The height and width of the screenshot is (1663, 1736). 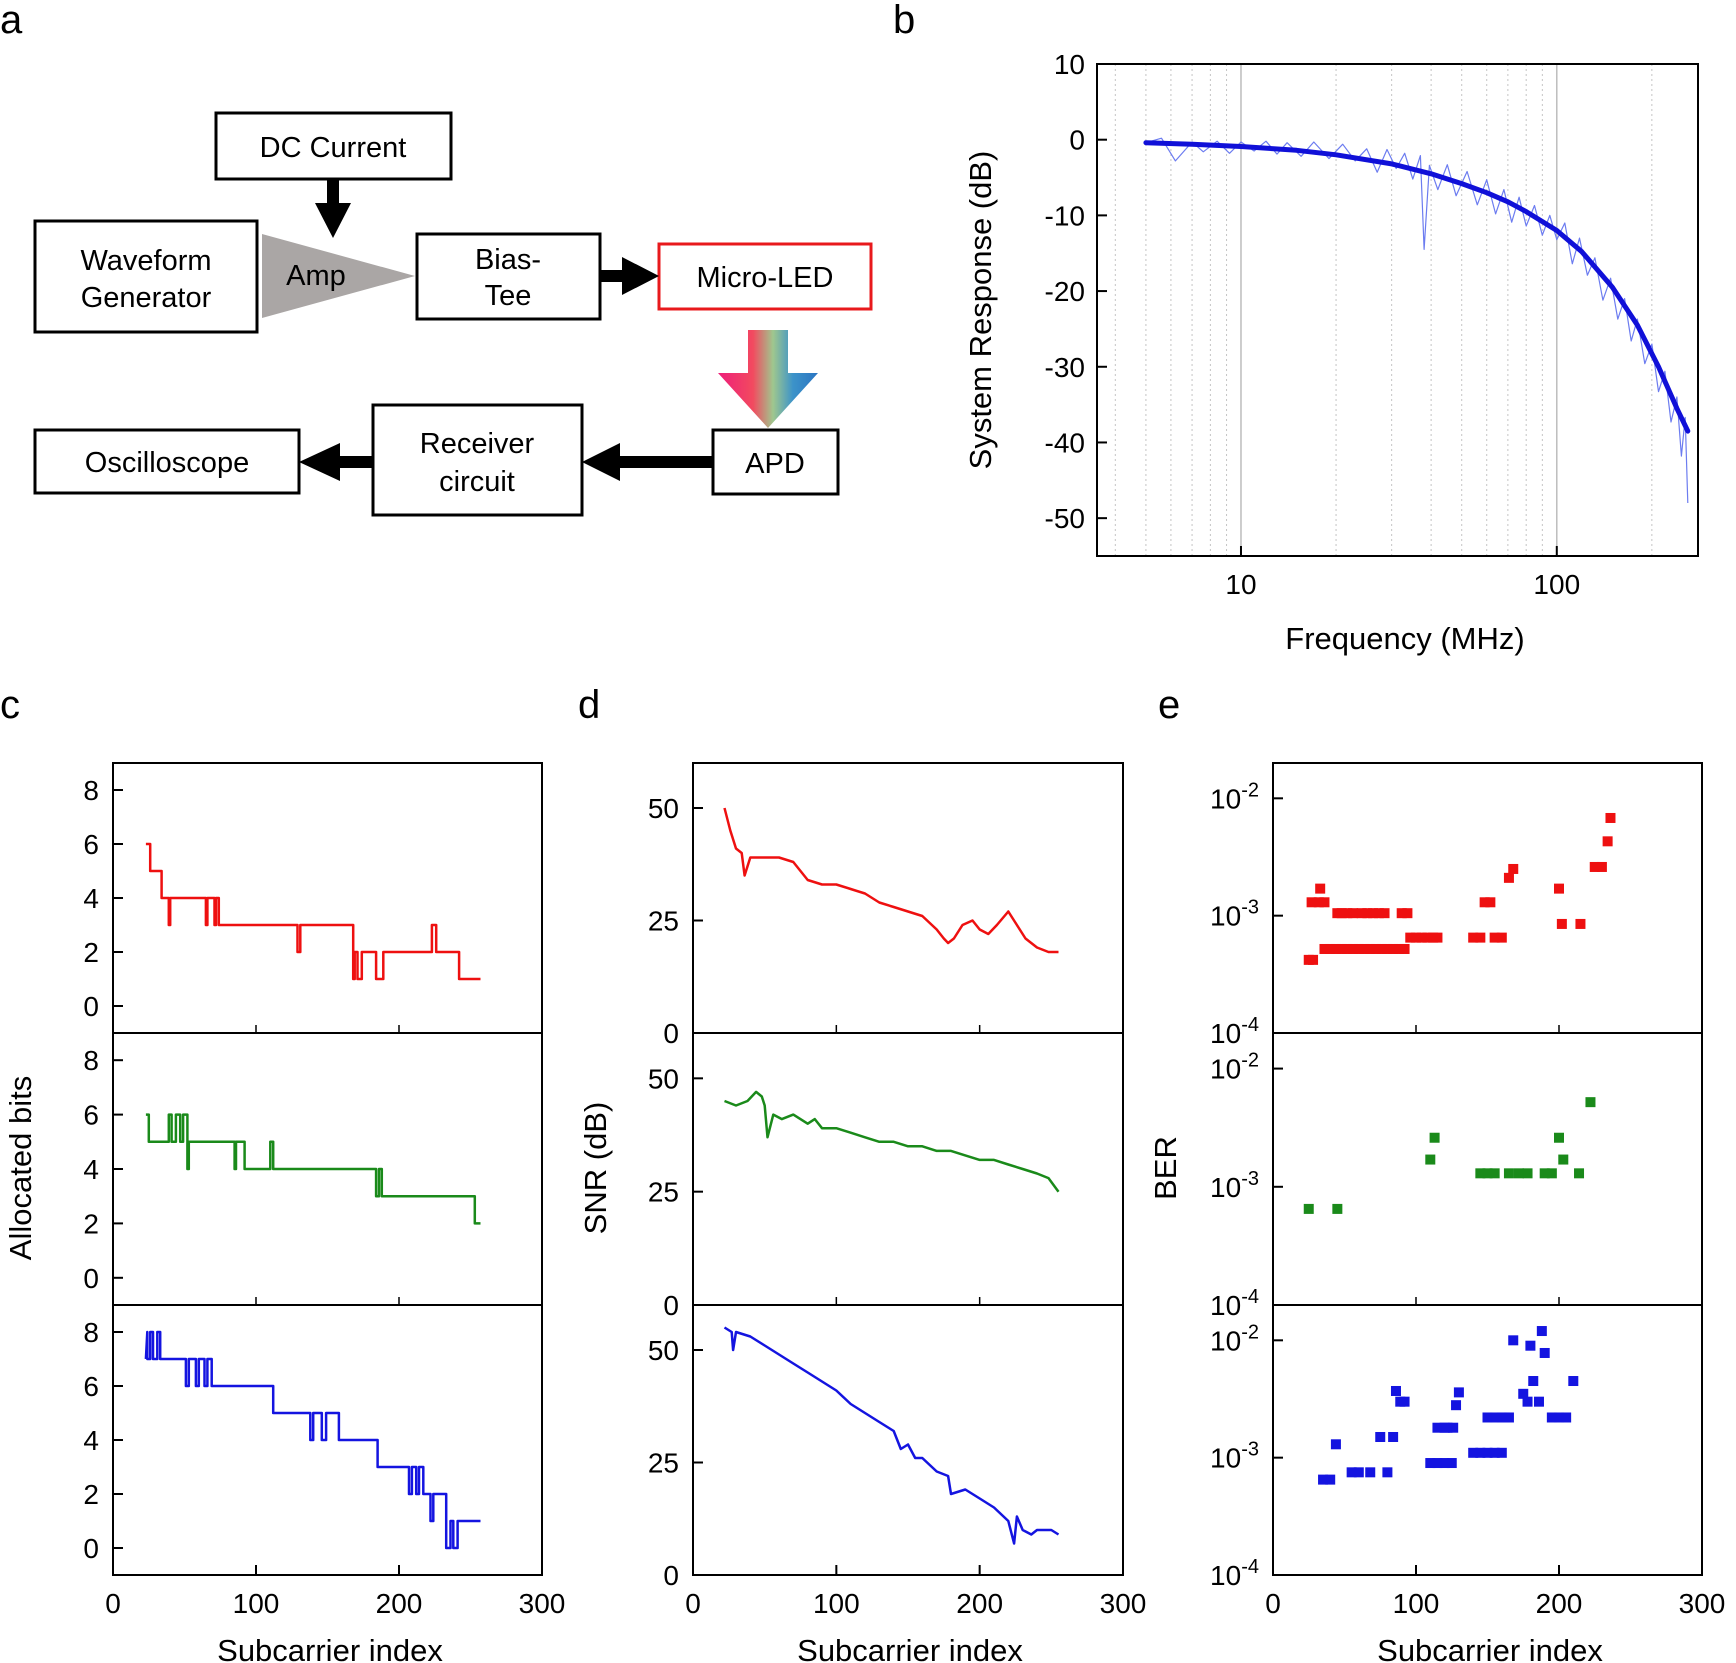 What do you see at coordinates (1077, 140) in the screenshot?
I see `chart-b-y-tick-label: 0` at bounding box center [1077, 140].